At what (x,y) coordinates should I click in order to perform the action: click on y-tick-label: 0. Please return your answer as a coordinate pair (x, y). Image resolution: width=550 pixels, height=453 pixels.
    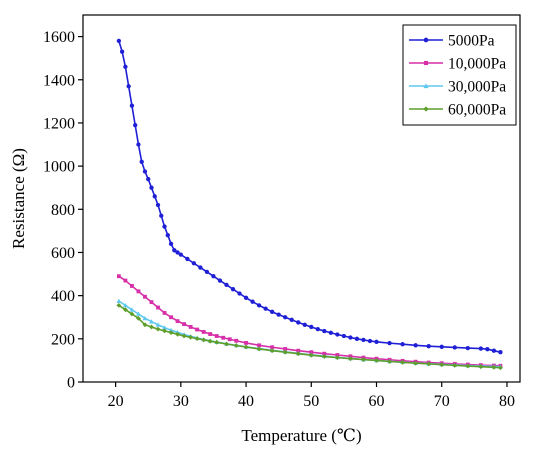
    Looking at the image, I should click on (71, 383).